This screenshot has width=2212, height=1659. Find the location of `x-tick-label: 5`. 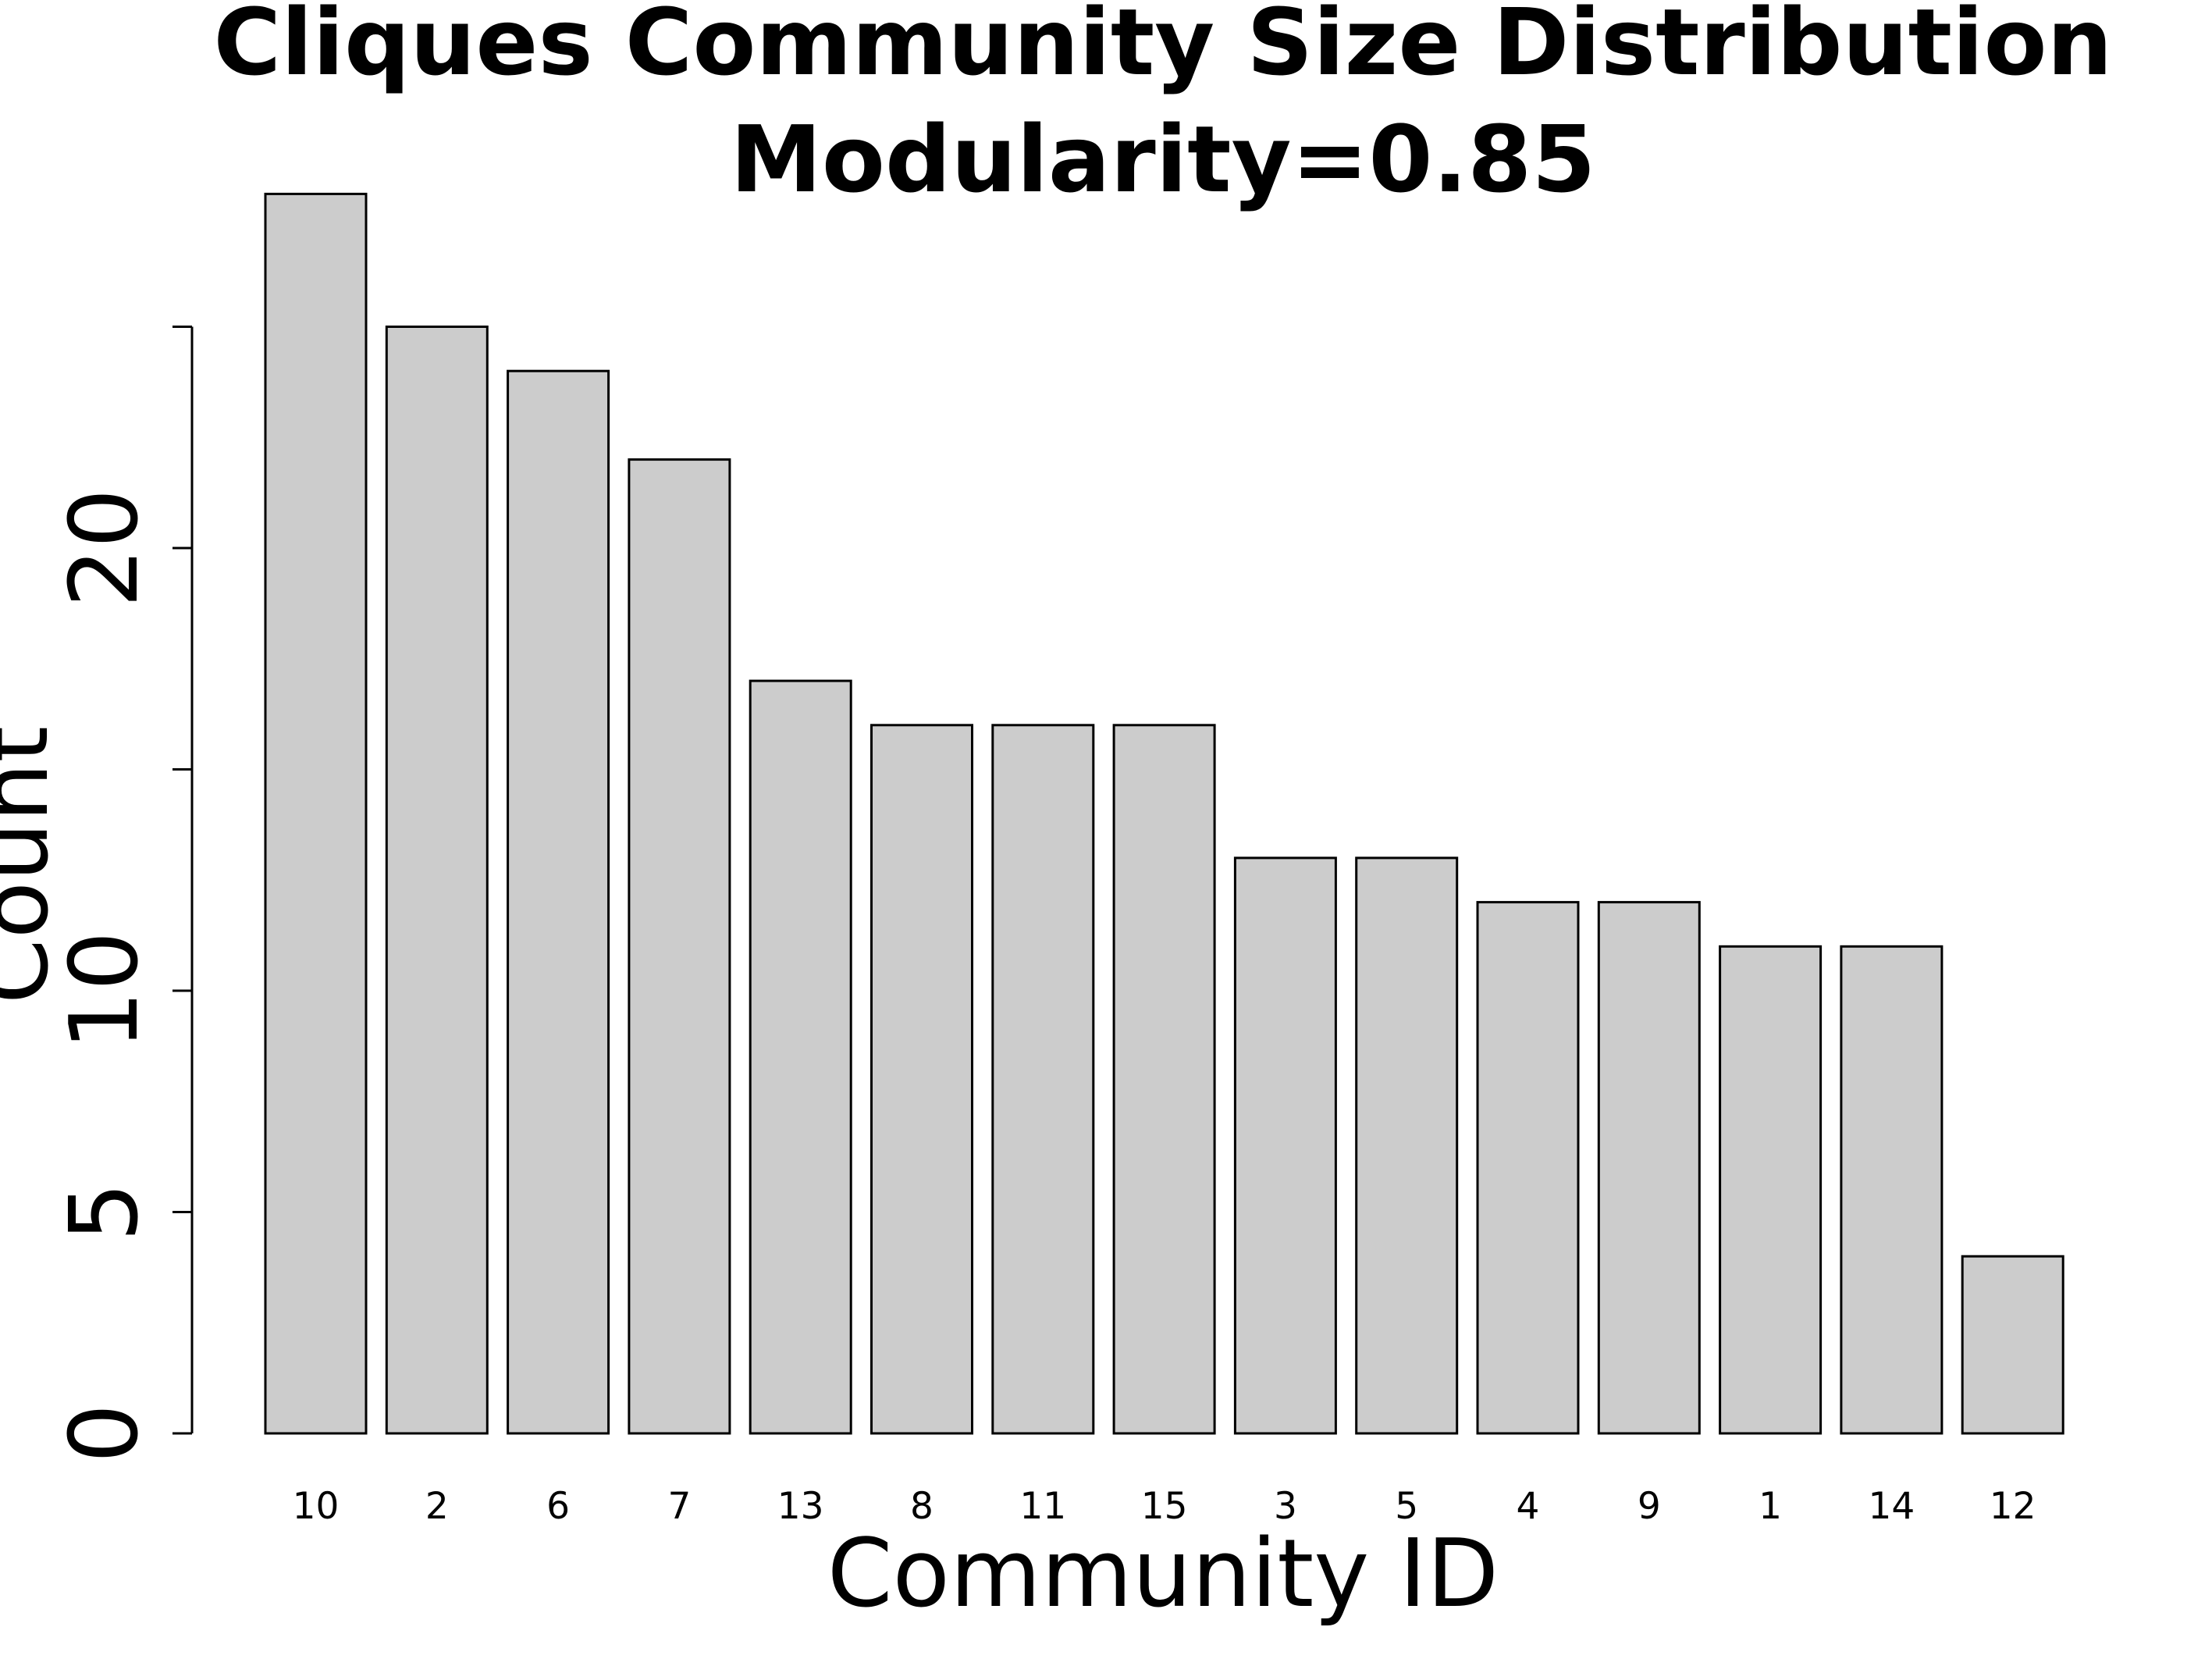

x-tick-label: 5 is located at coordinates (1407, 1506).